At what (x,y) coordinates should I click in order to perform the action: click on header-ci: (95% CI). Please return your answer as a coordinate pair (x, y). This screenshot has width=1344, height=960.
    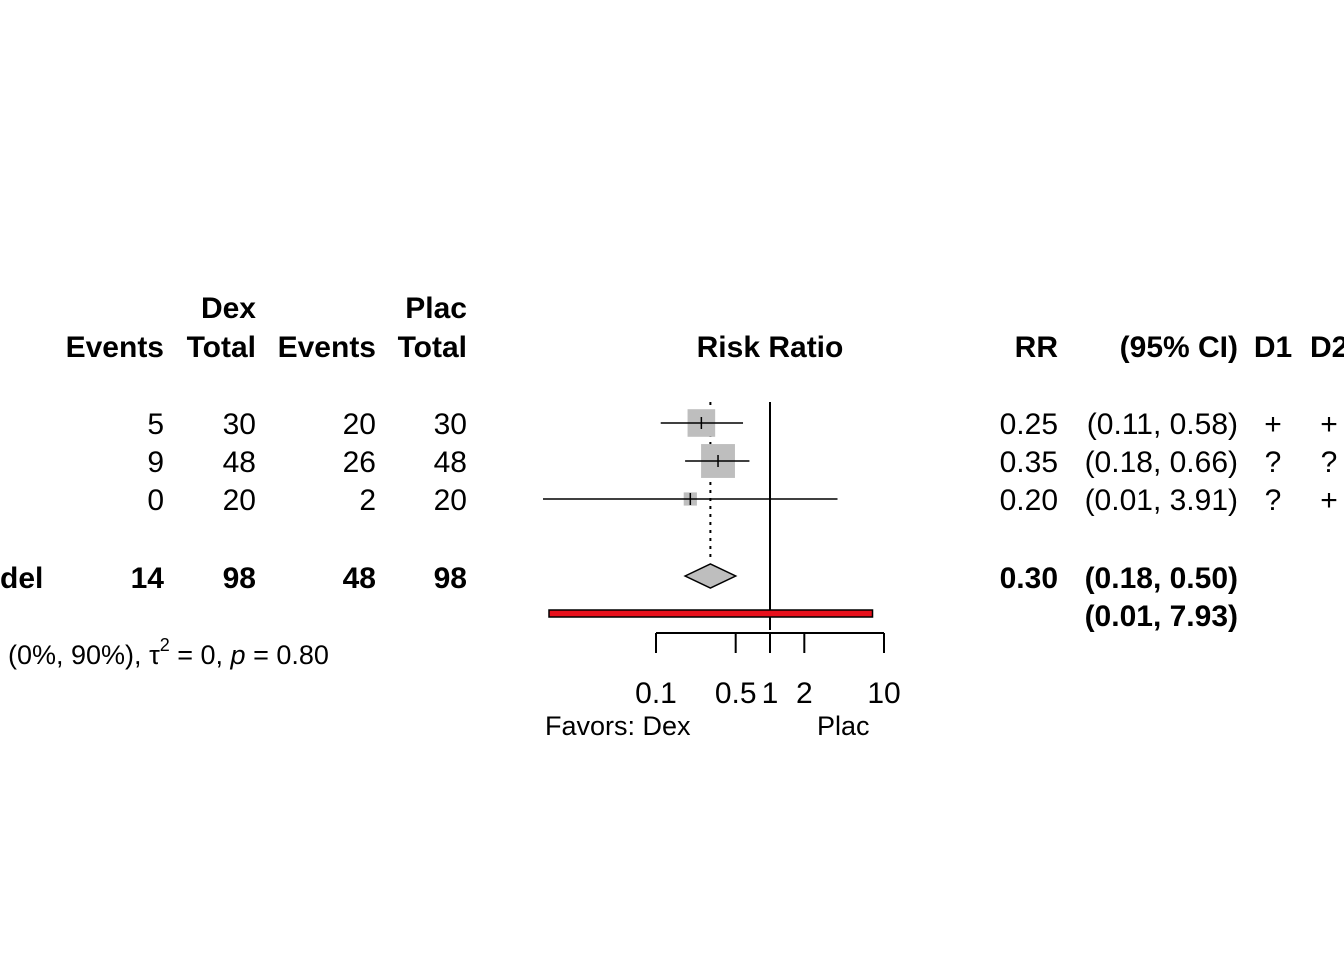
    Looking at the image, I should click on (1179, 347).